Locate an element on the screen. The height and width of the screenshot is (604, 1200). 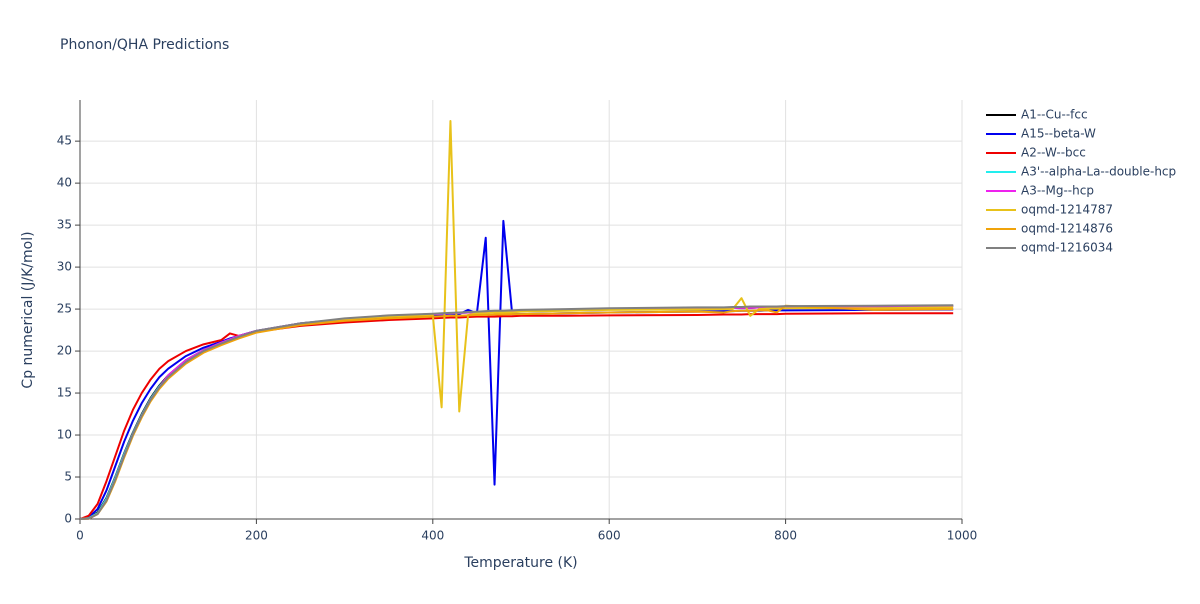
y-tick-label: 35 is located at coordinates (64, 225).